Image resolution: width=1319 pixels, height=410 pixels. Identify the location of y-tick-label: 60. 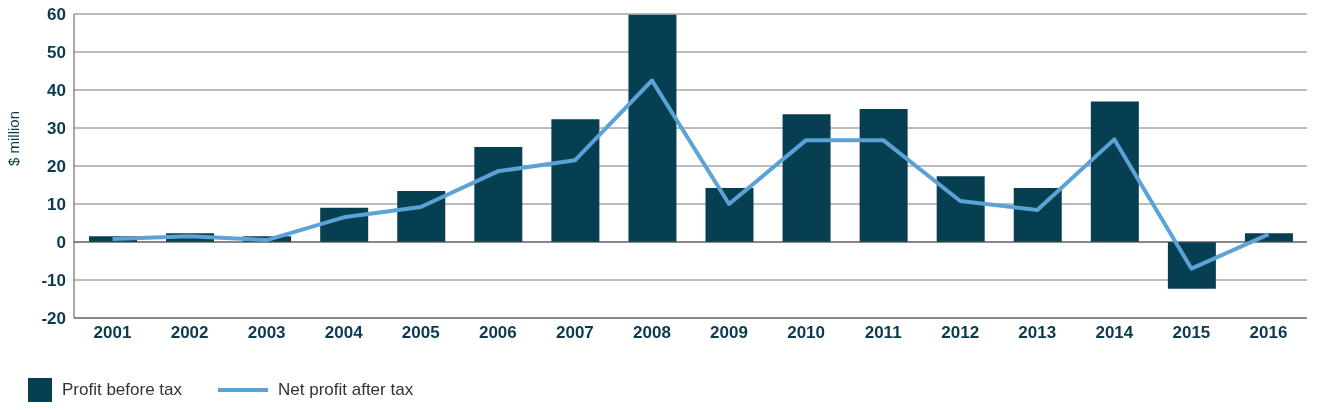
(56, 15).